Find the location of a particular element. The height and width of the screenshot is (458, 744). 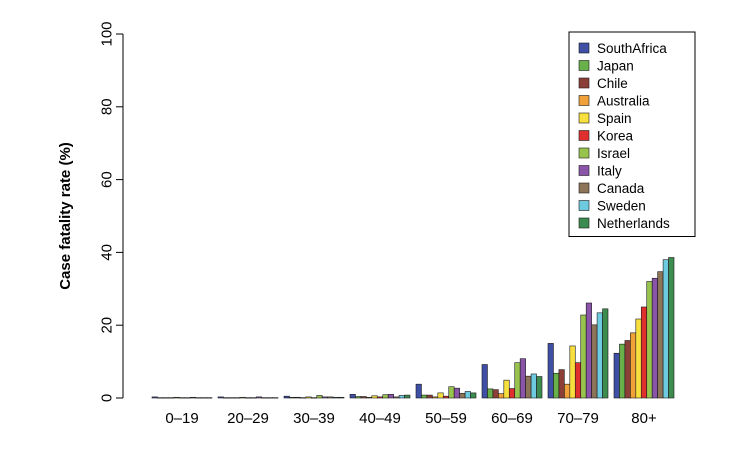

legend-label: Australia is located at coordinates (623, 101).